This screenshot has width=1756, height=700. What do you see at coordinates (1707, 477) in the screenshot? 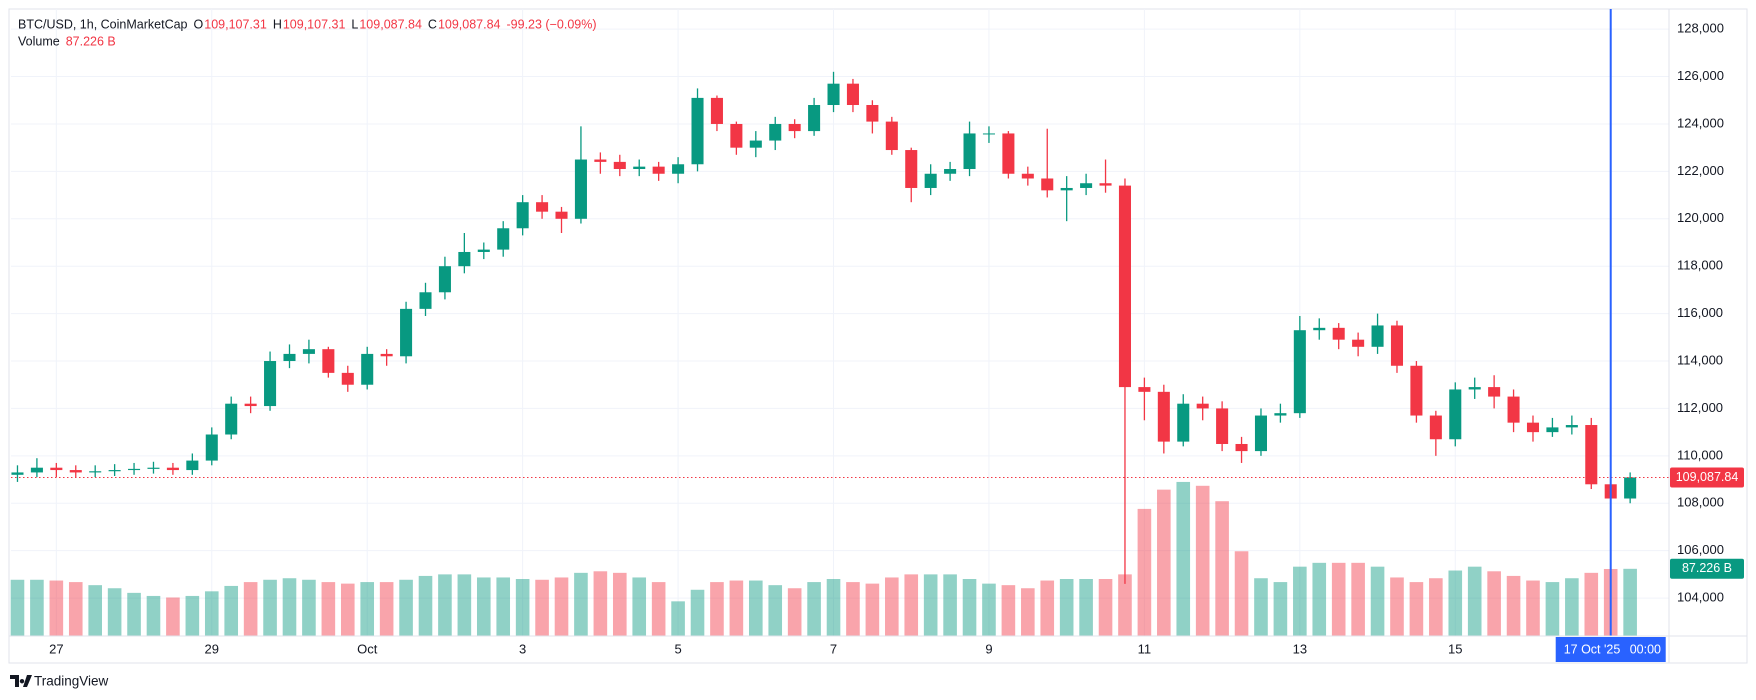
I see `last-price-label: 109,087.84` at bounding box center [1707, 477].